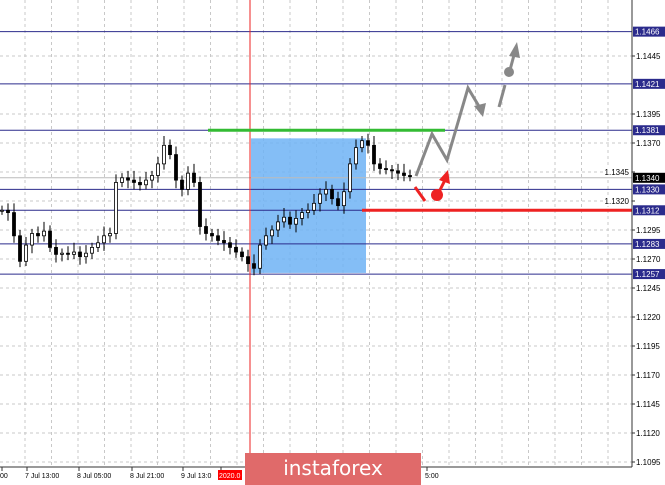 The height and width of the screenshot is (485, 665). I want to click on level-label: 1.1421, so click(647, 84).